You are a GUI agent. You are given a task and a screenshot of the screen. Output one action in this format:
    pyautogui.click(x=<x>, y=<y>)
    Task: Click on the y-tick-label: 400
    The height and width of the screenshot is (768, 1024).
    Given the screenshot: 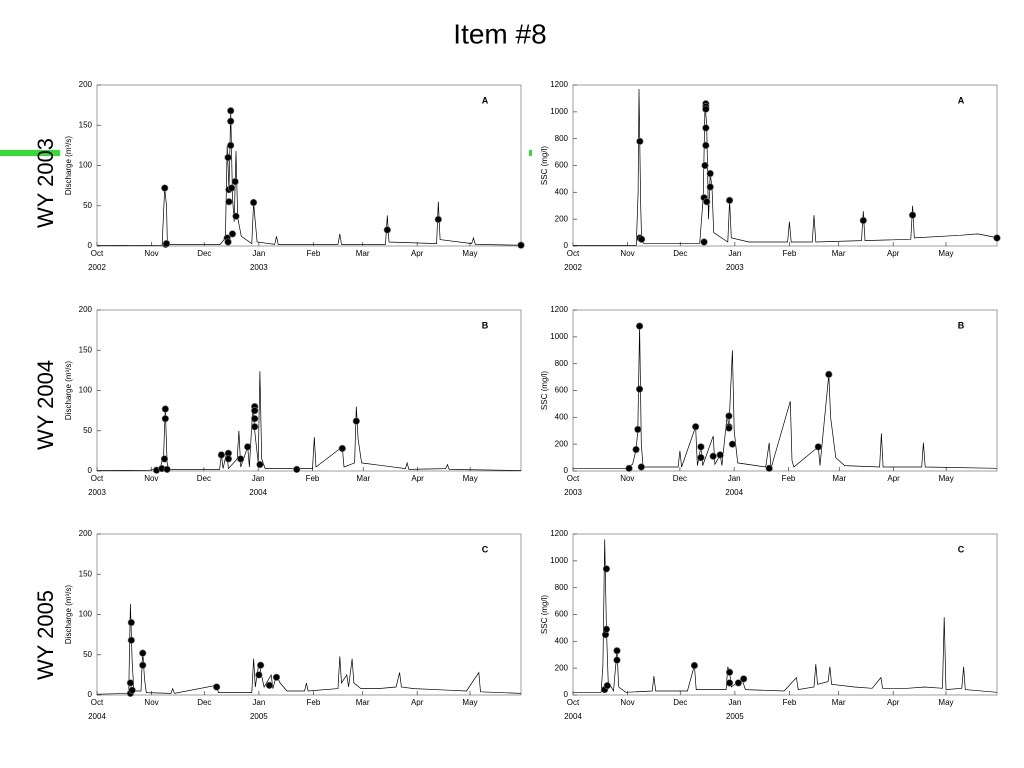 What is the action you would take?
    pyautogui.click(x=562, y=416)
    